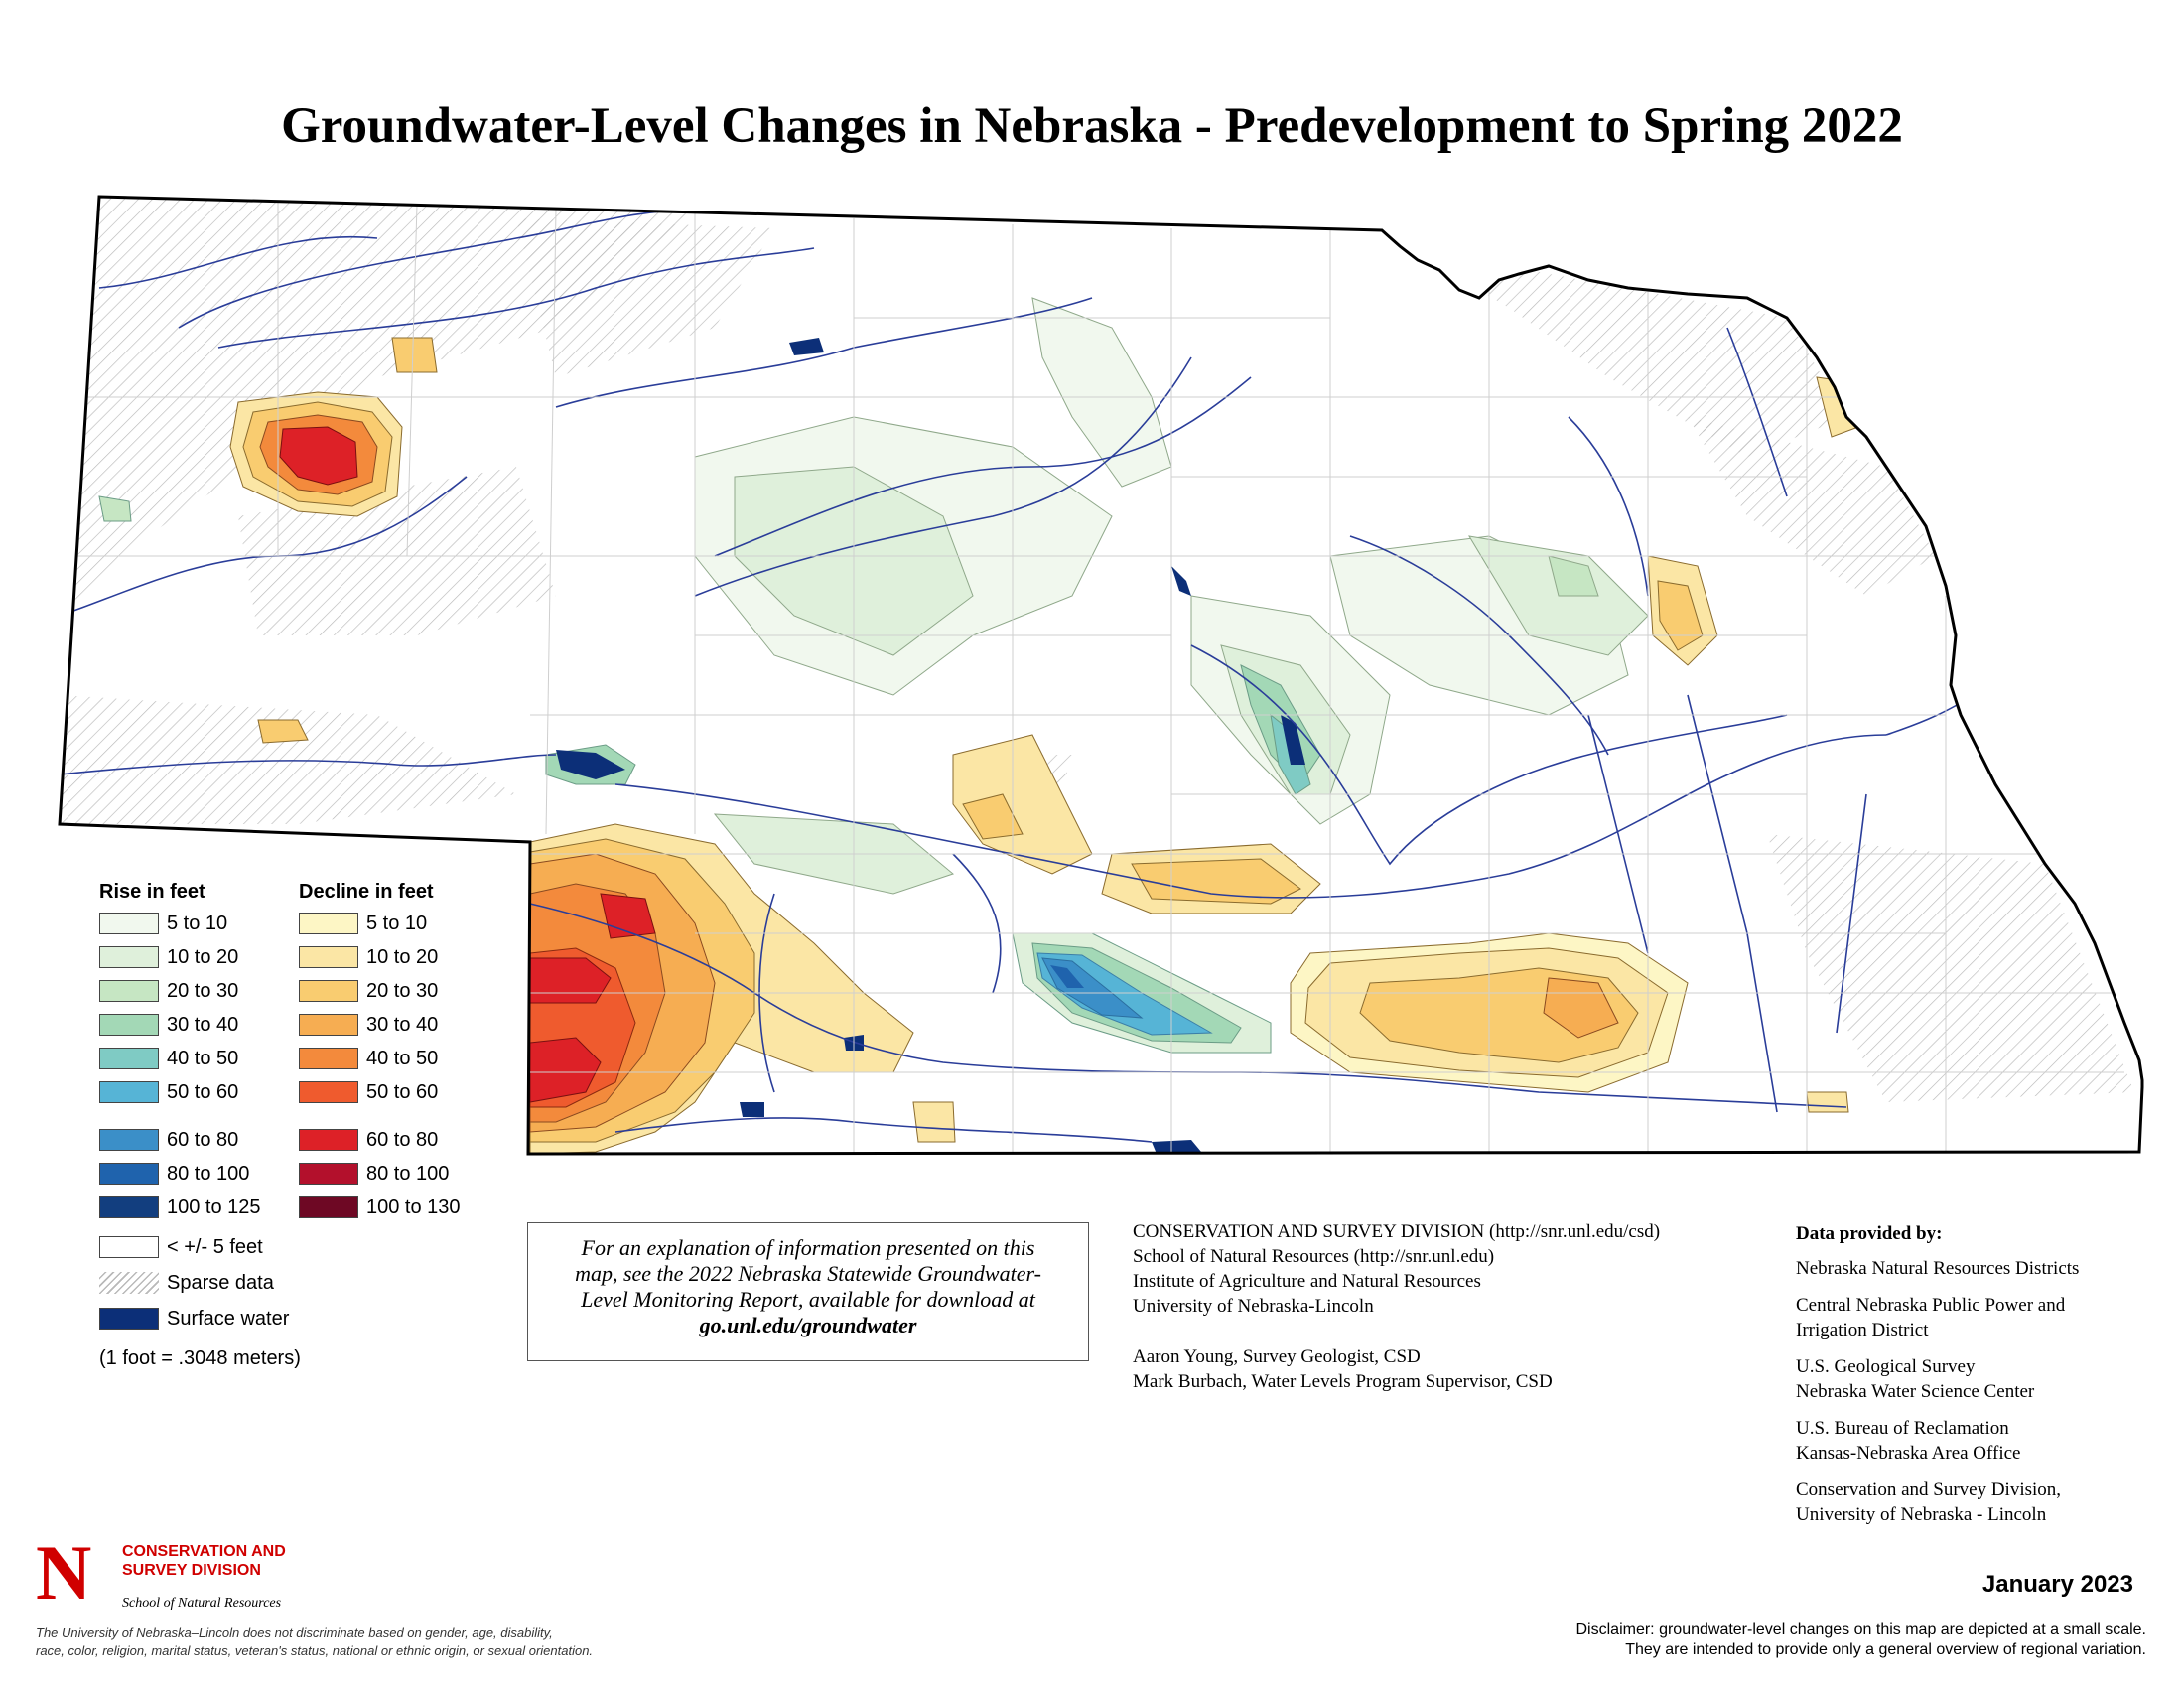  I want to click on logo-text: CONSERVATION AND SURVEY DIVISION, so click(204, 1561).